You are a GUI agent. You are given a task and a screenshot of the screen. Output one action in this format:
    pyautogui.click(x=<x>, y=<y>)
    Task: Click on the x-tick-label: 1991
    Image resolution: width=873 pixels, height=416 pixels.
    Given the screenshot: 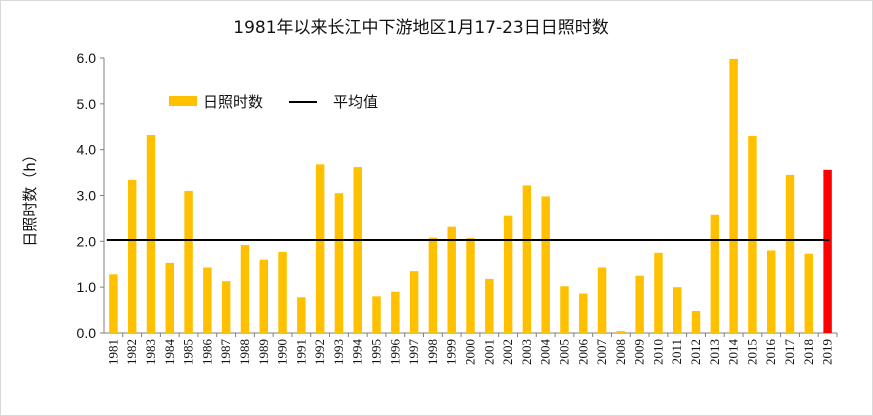 What is the action you would take?
    pyautogui.click(x=300, y=352)
    